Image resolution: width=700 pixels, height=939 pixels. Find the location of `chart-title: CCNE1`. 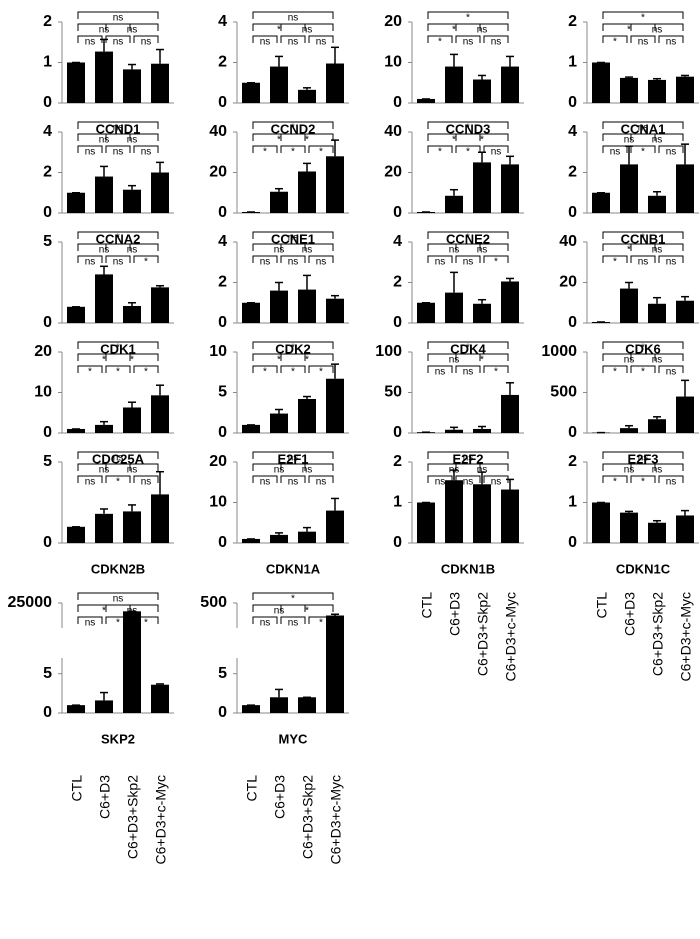

chart-title: CCNE1 is located at coordinates (293, 238).